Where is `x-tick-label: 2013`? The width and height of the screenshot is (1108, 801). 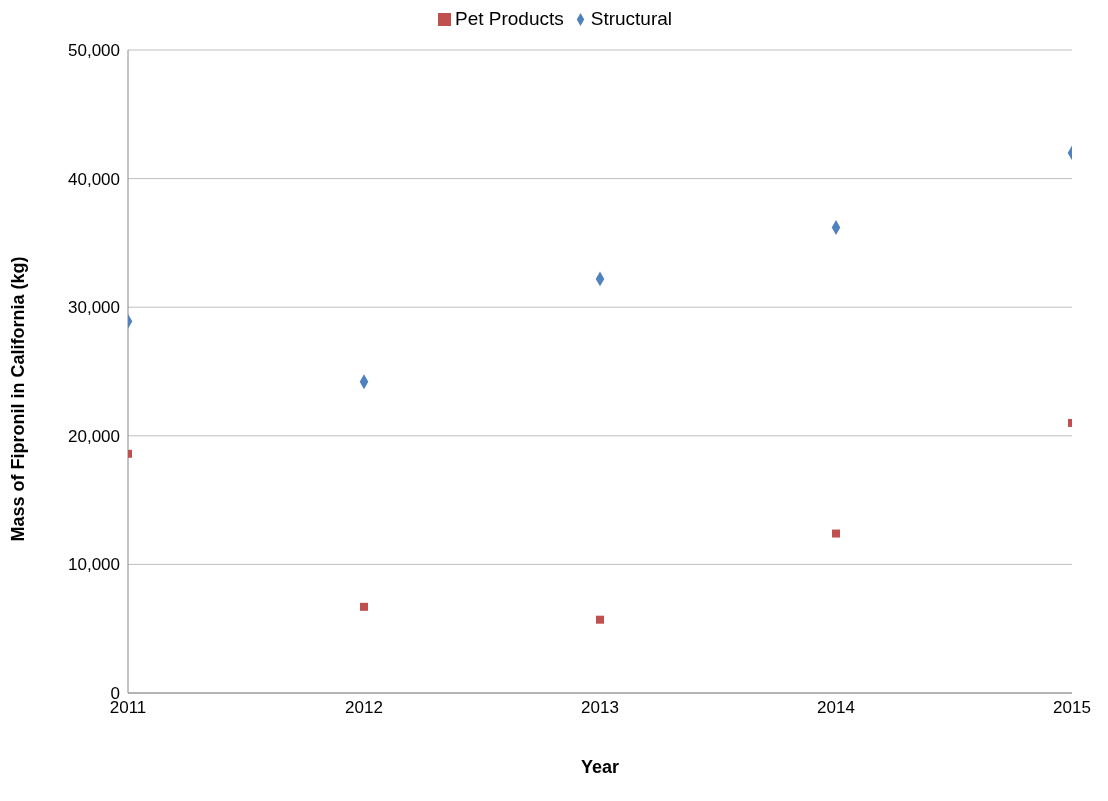 x-tick-label: 2013 is located at coordinates (600, 708).